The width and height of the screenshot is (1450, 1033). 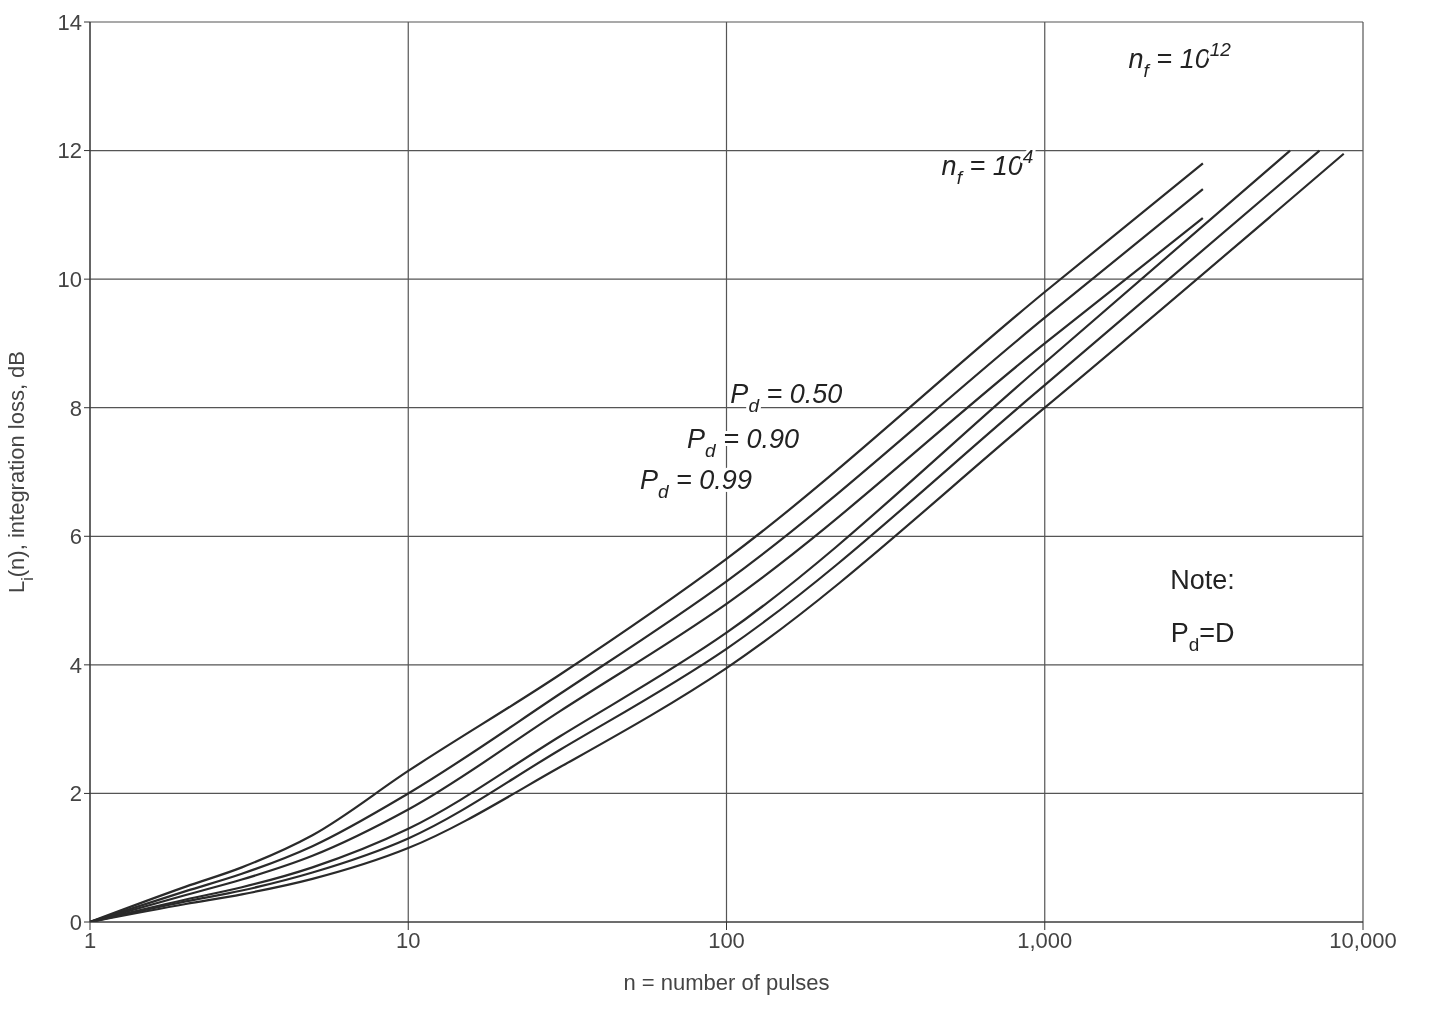 I want to click on y-tick-label: 2, so click(x=75, y=794).